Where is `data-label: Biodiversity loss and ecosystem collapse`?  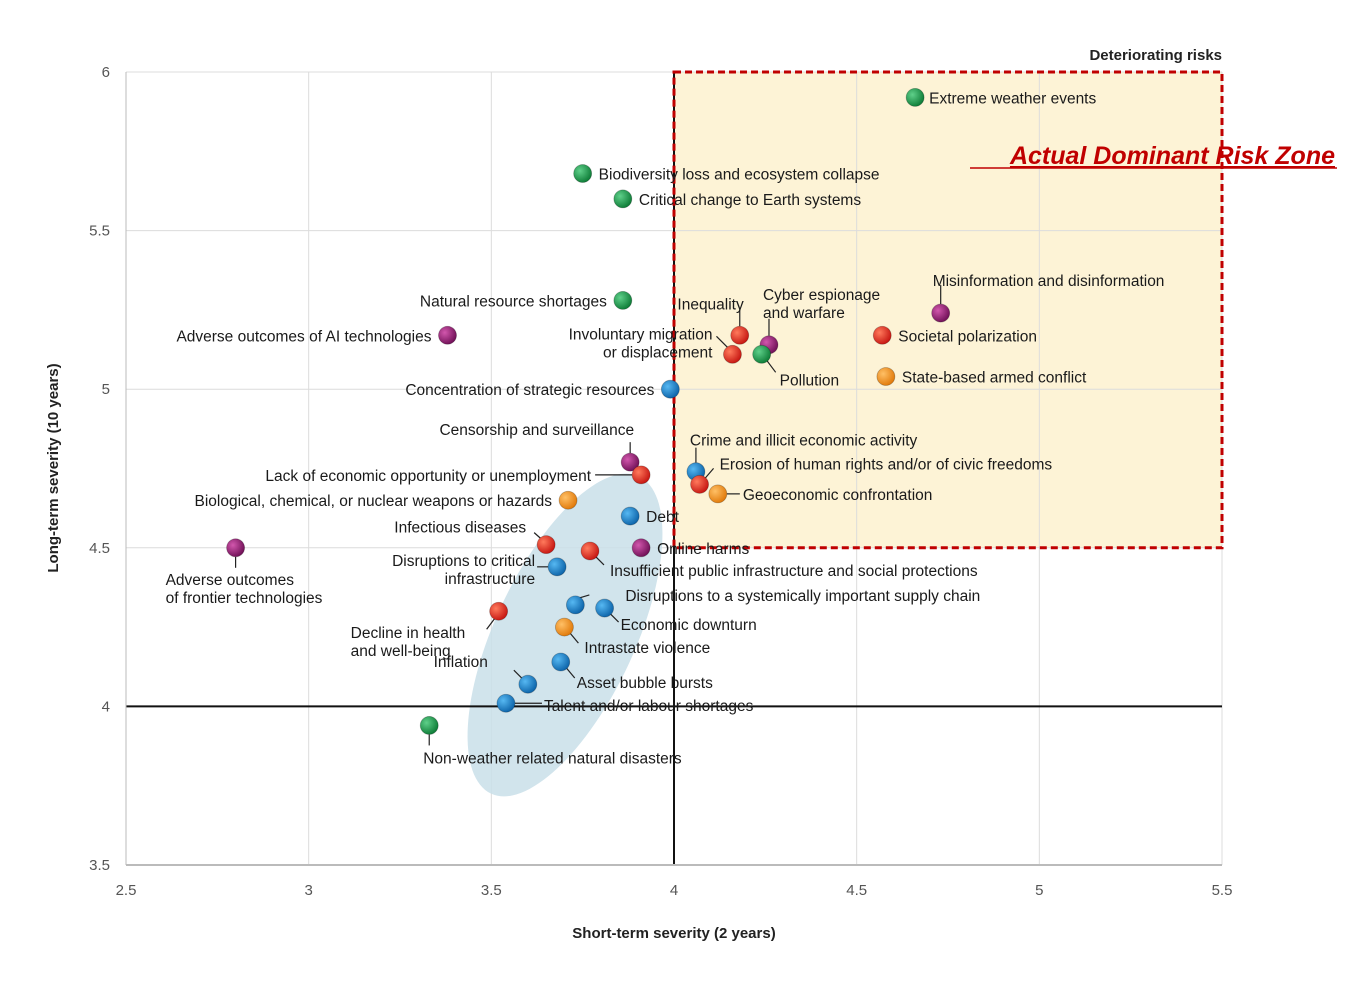 data-label: Biodiversity loss and ecosystem collapse is located at coordinates (739, 175).